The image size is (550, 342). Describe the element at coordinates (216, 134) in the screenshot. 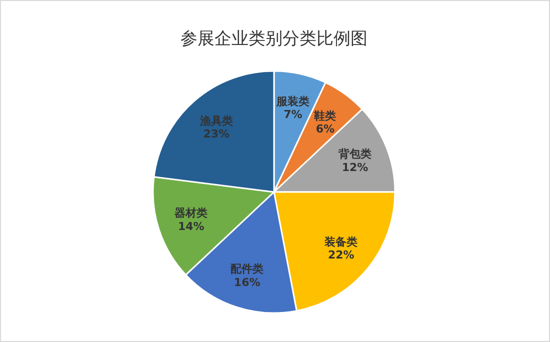

I see `data-label: 23%` at that location.